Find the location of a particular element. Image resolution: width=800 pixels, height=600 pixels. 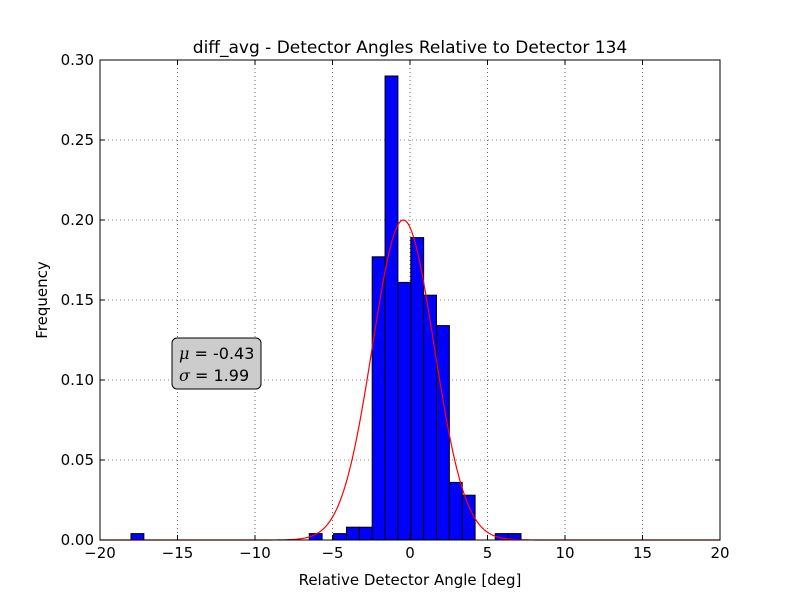

x-tick-label: −5 is located at coordinates (332, 553).